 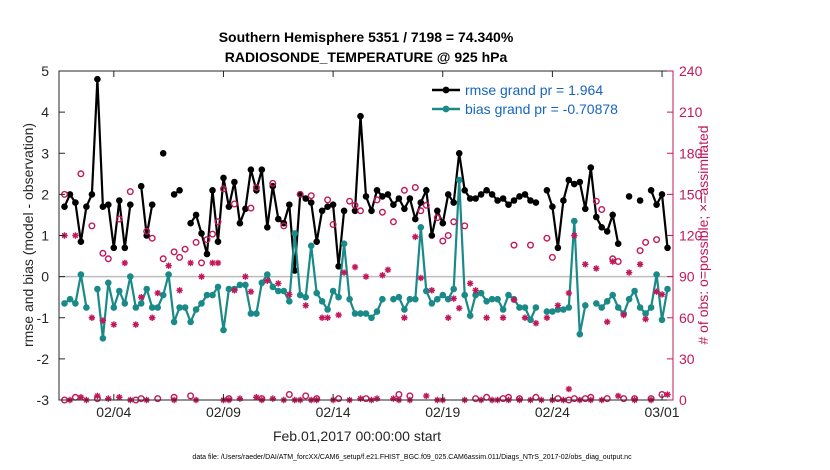 What do you see at coordinates (43, 318) in the screenshot?
I see `left-tick-label: -1` at bounding box center [43, 318].